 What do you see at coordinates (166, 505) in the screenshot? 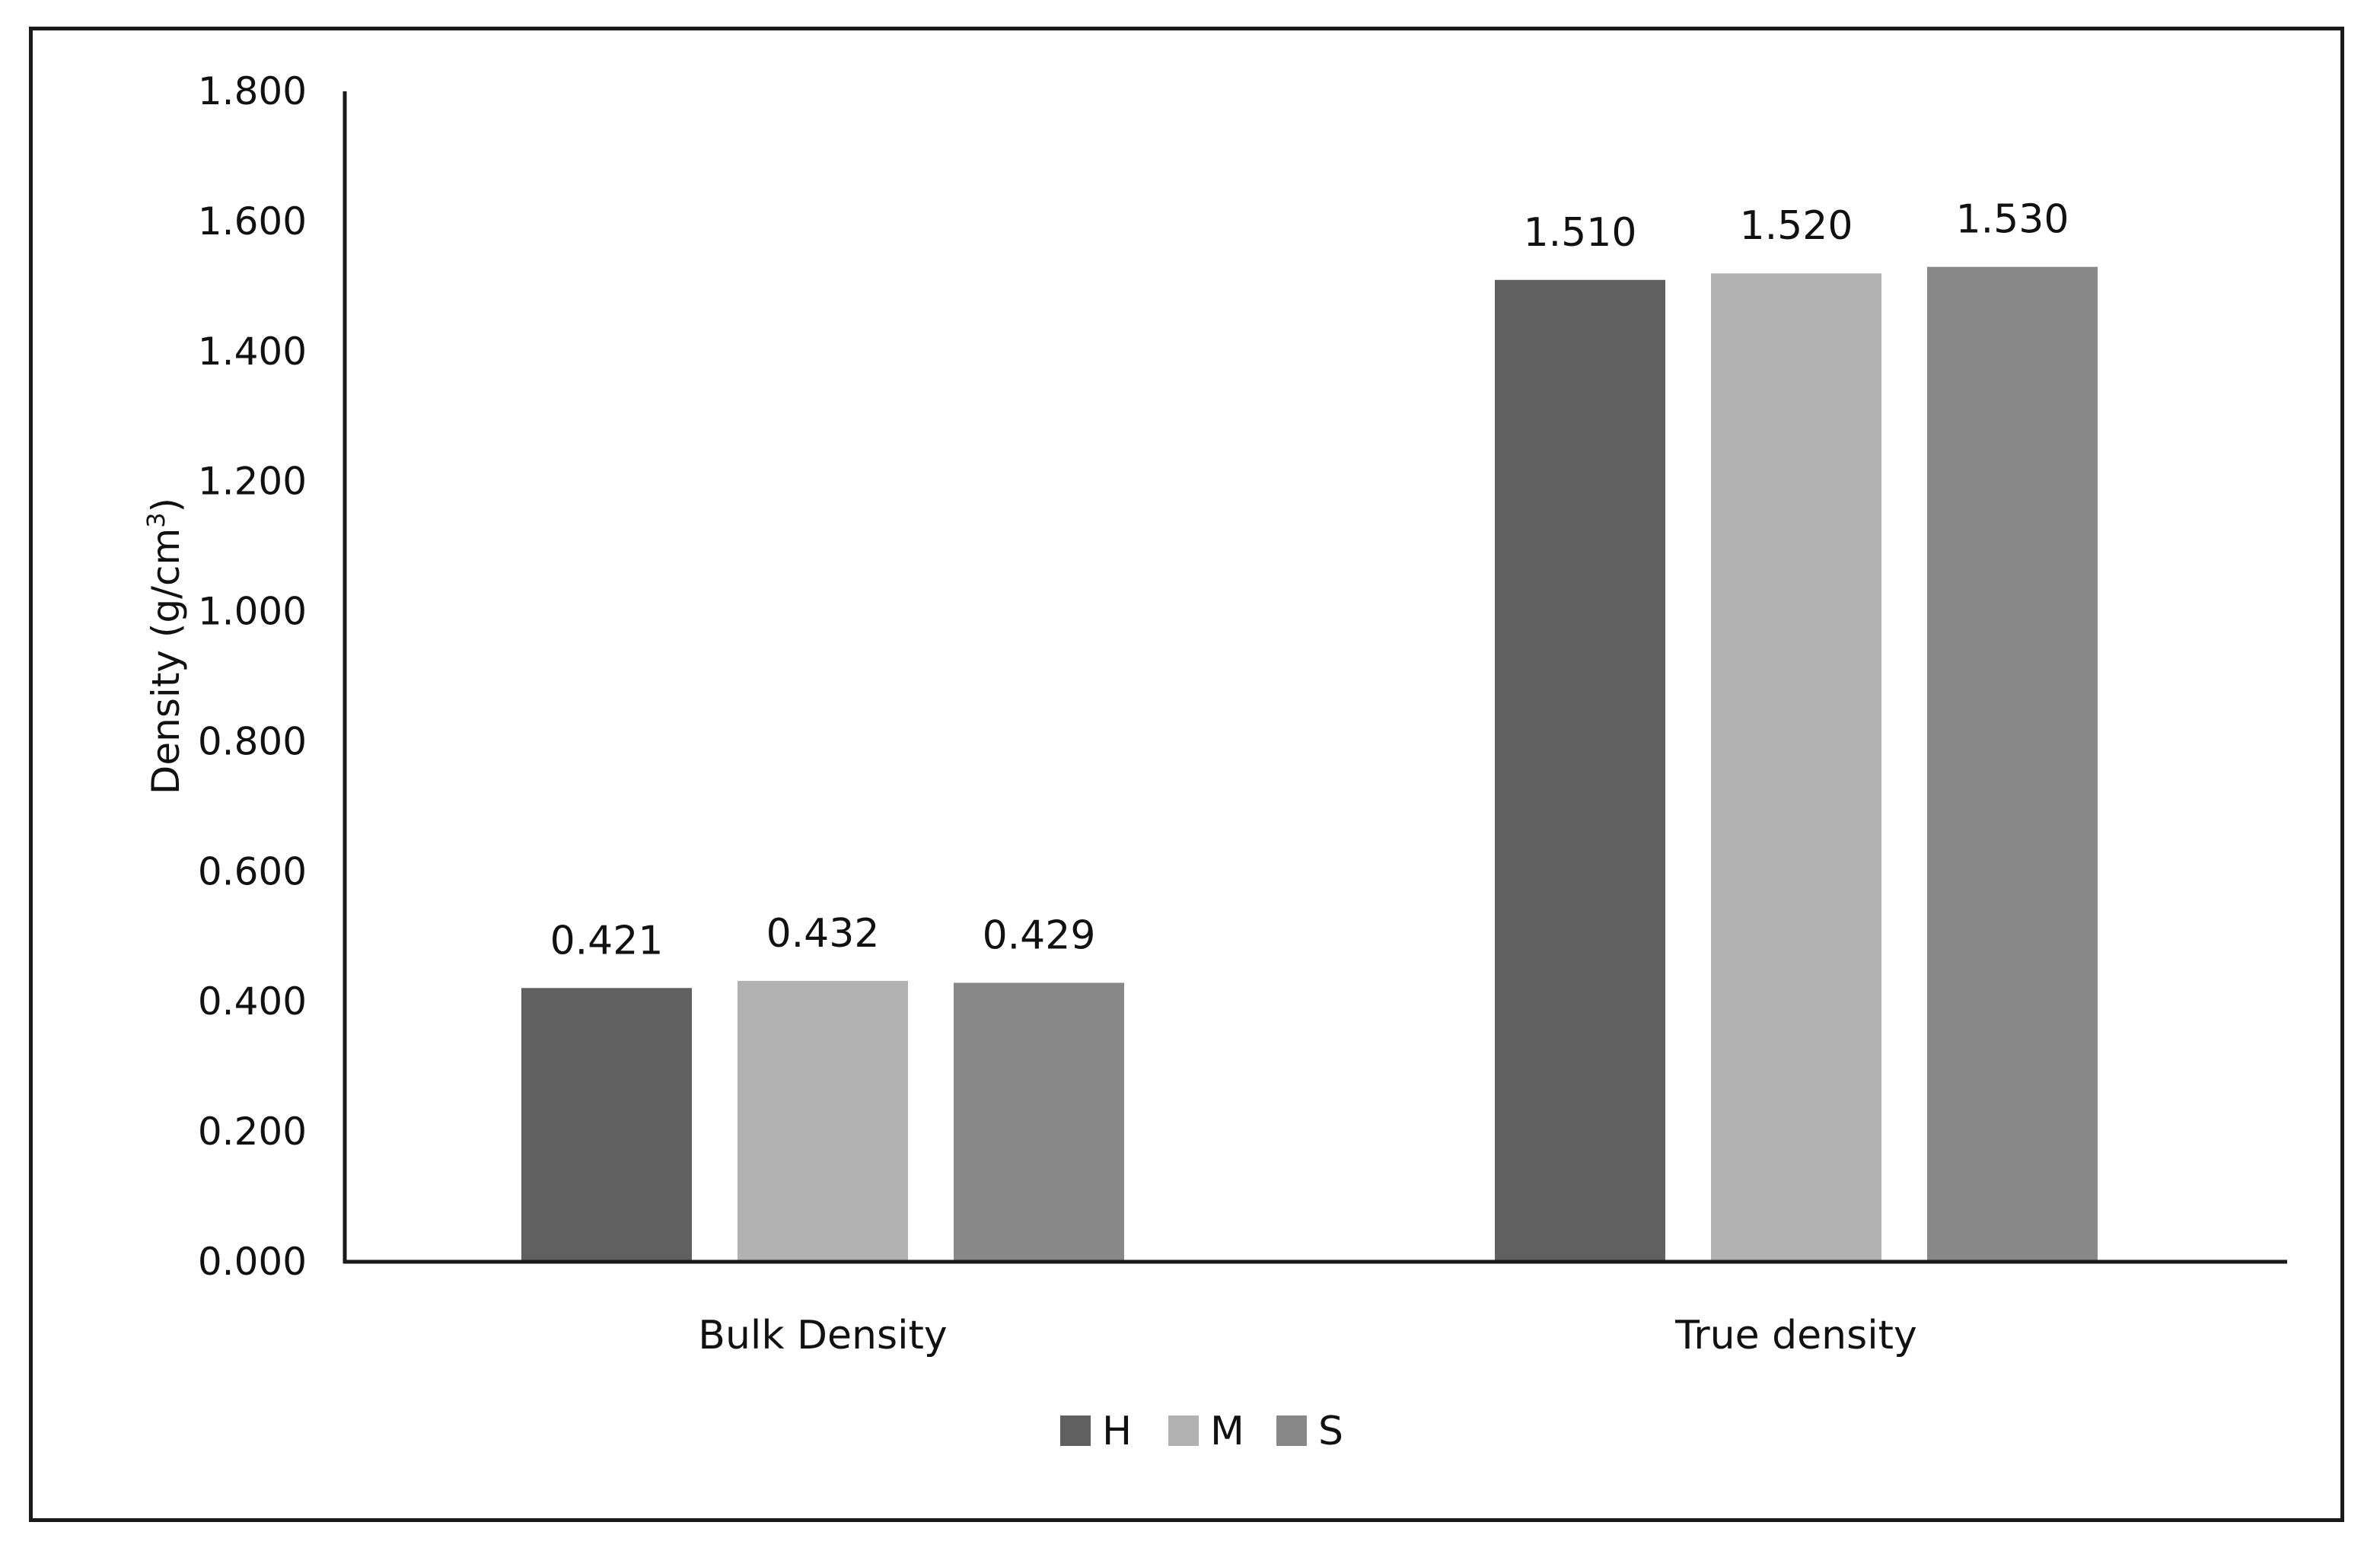
I see `y-axis-title-end: )` at bounding box center [166, 505].